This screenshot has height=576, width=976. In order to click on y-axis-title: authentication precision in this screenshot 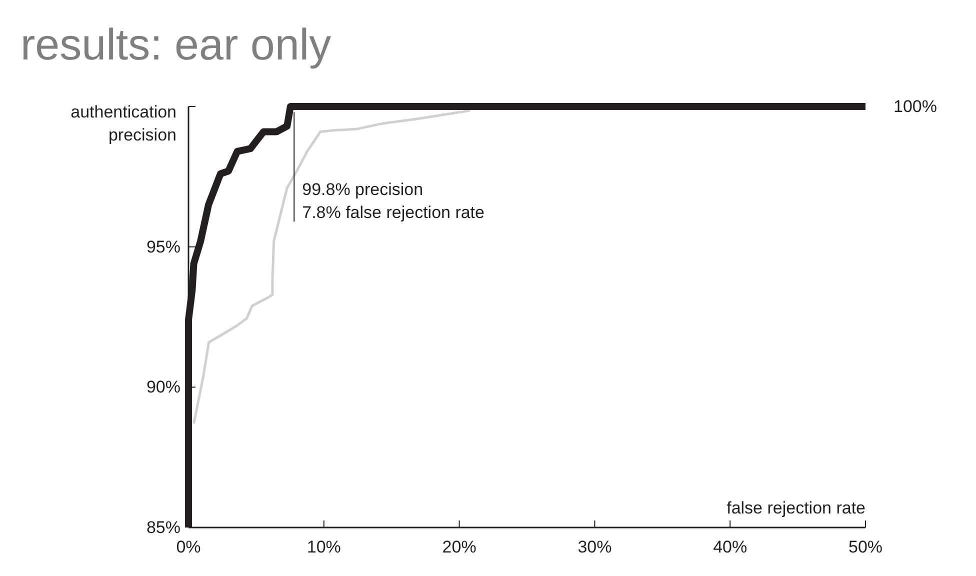, I will do `click(123, 123)`.